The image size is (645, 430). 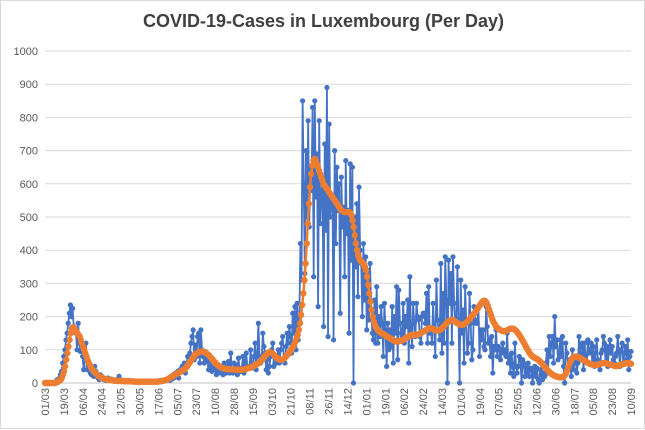 I want to click on x-tick-label: 26/11, so click(x=330, y=401).